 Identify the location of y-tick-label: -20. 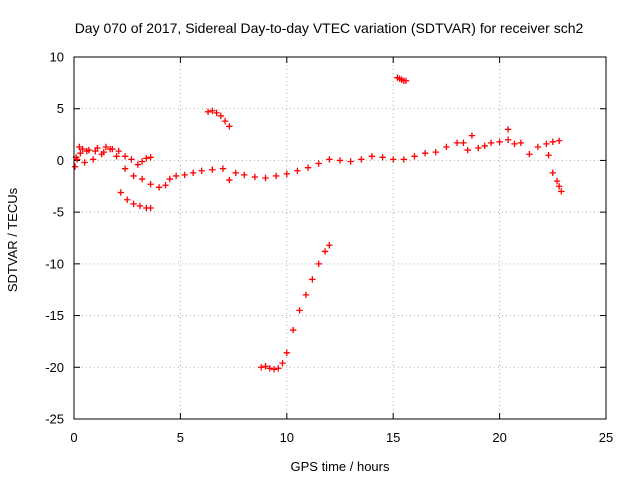
(54, 367).